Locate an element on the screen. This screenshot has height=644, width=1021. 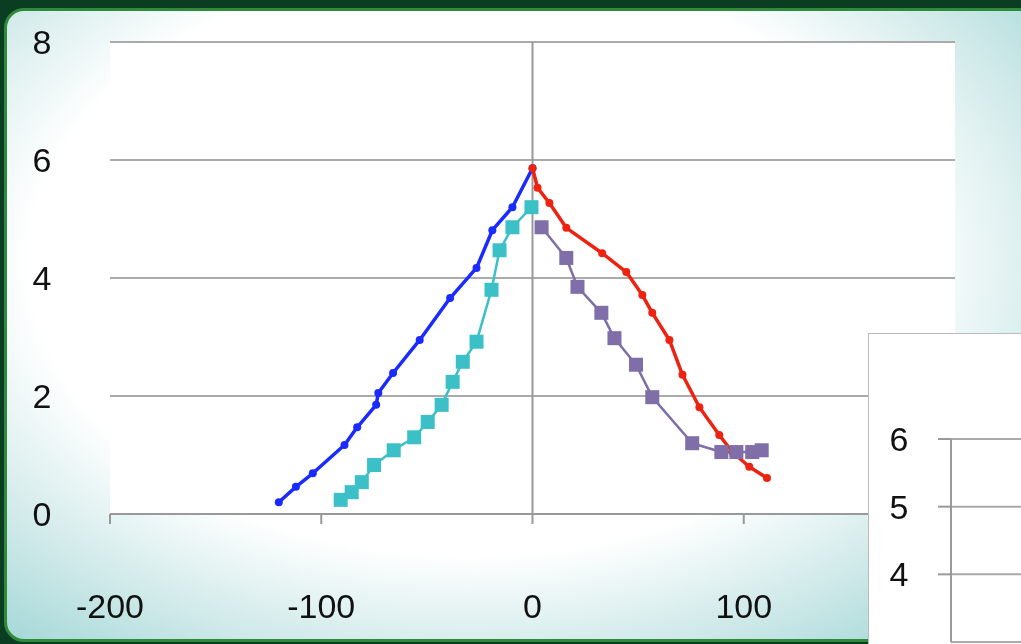
y-tick-label: 0 is located at coordinates (42, 514).